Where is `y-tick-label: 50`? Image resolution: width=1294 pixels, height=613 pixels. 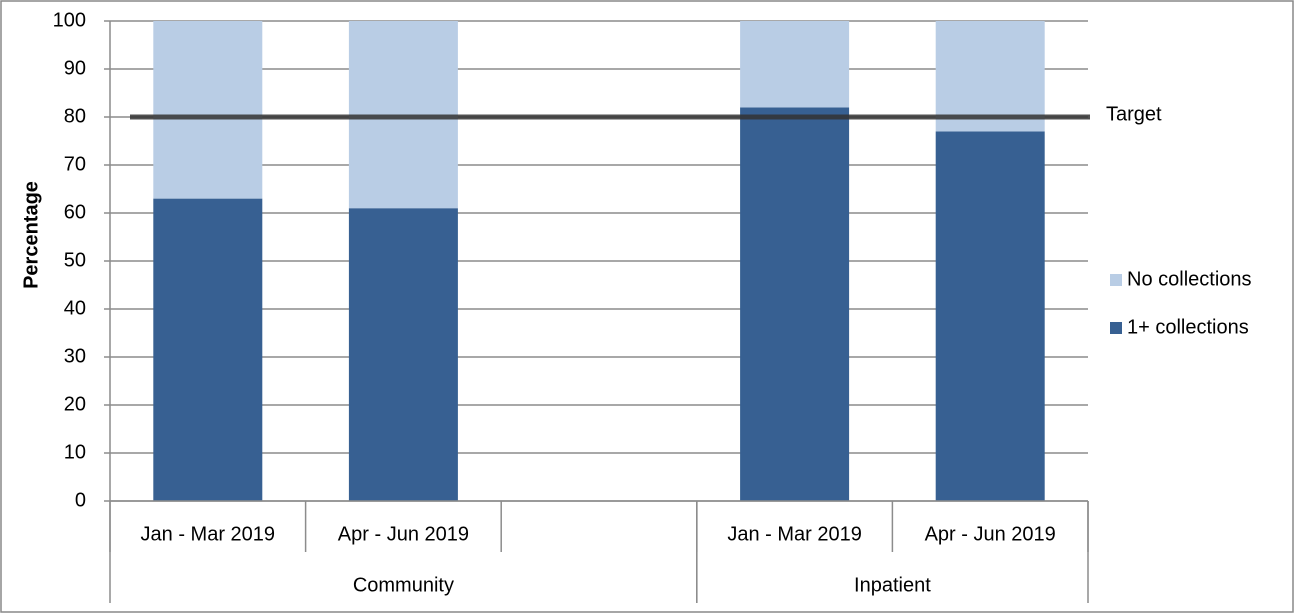 y-tick-label: 50 is located at coordinates (75, 260).